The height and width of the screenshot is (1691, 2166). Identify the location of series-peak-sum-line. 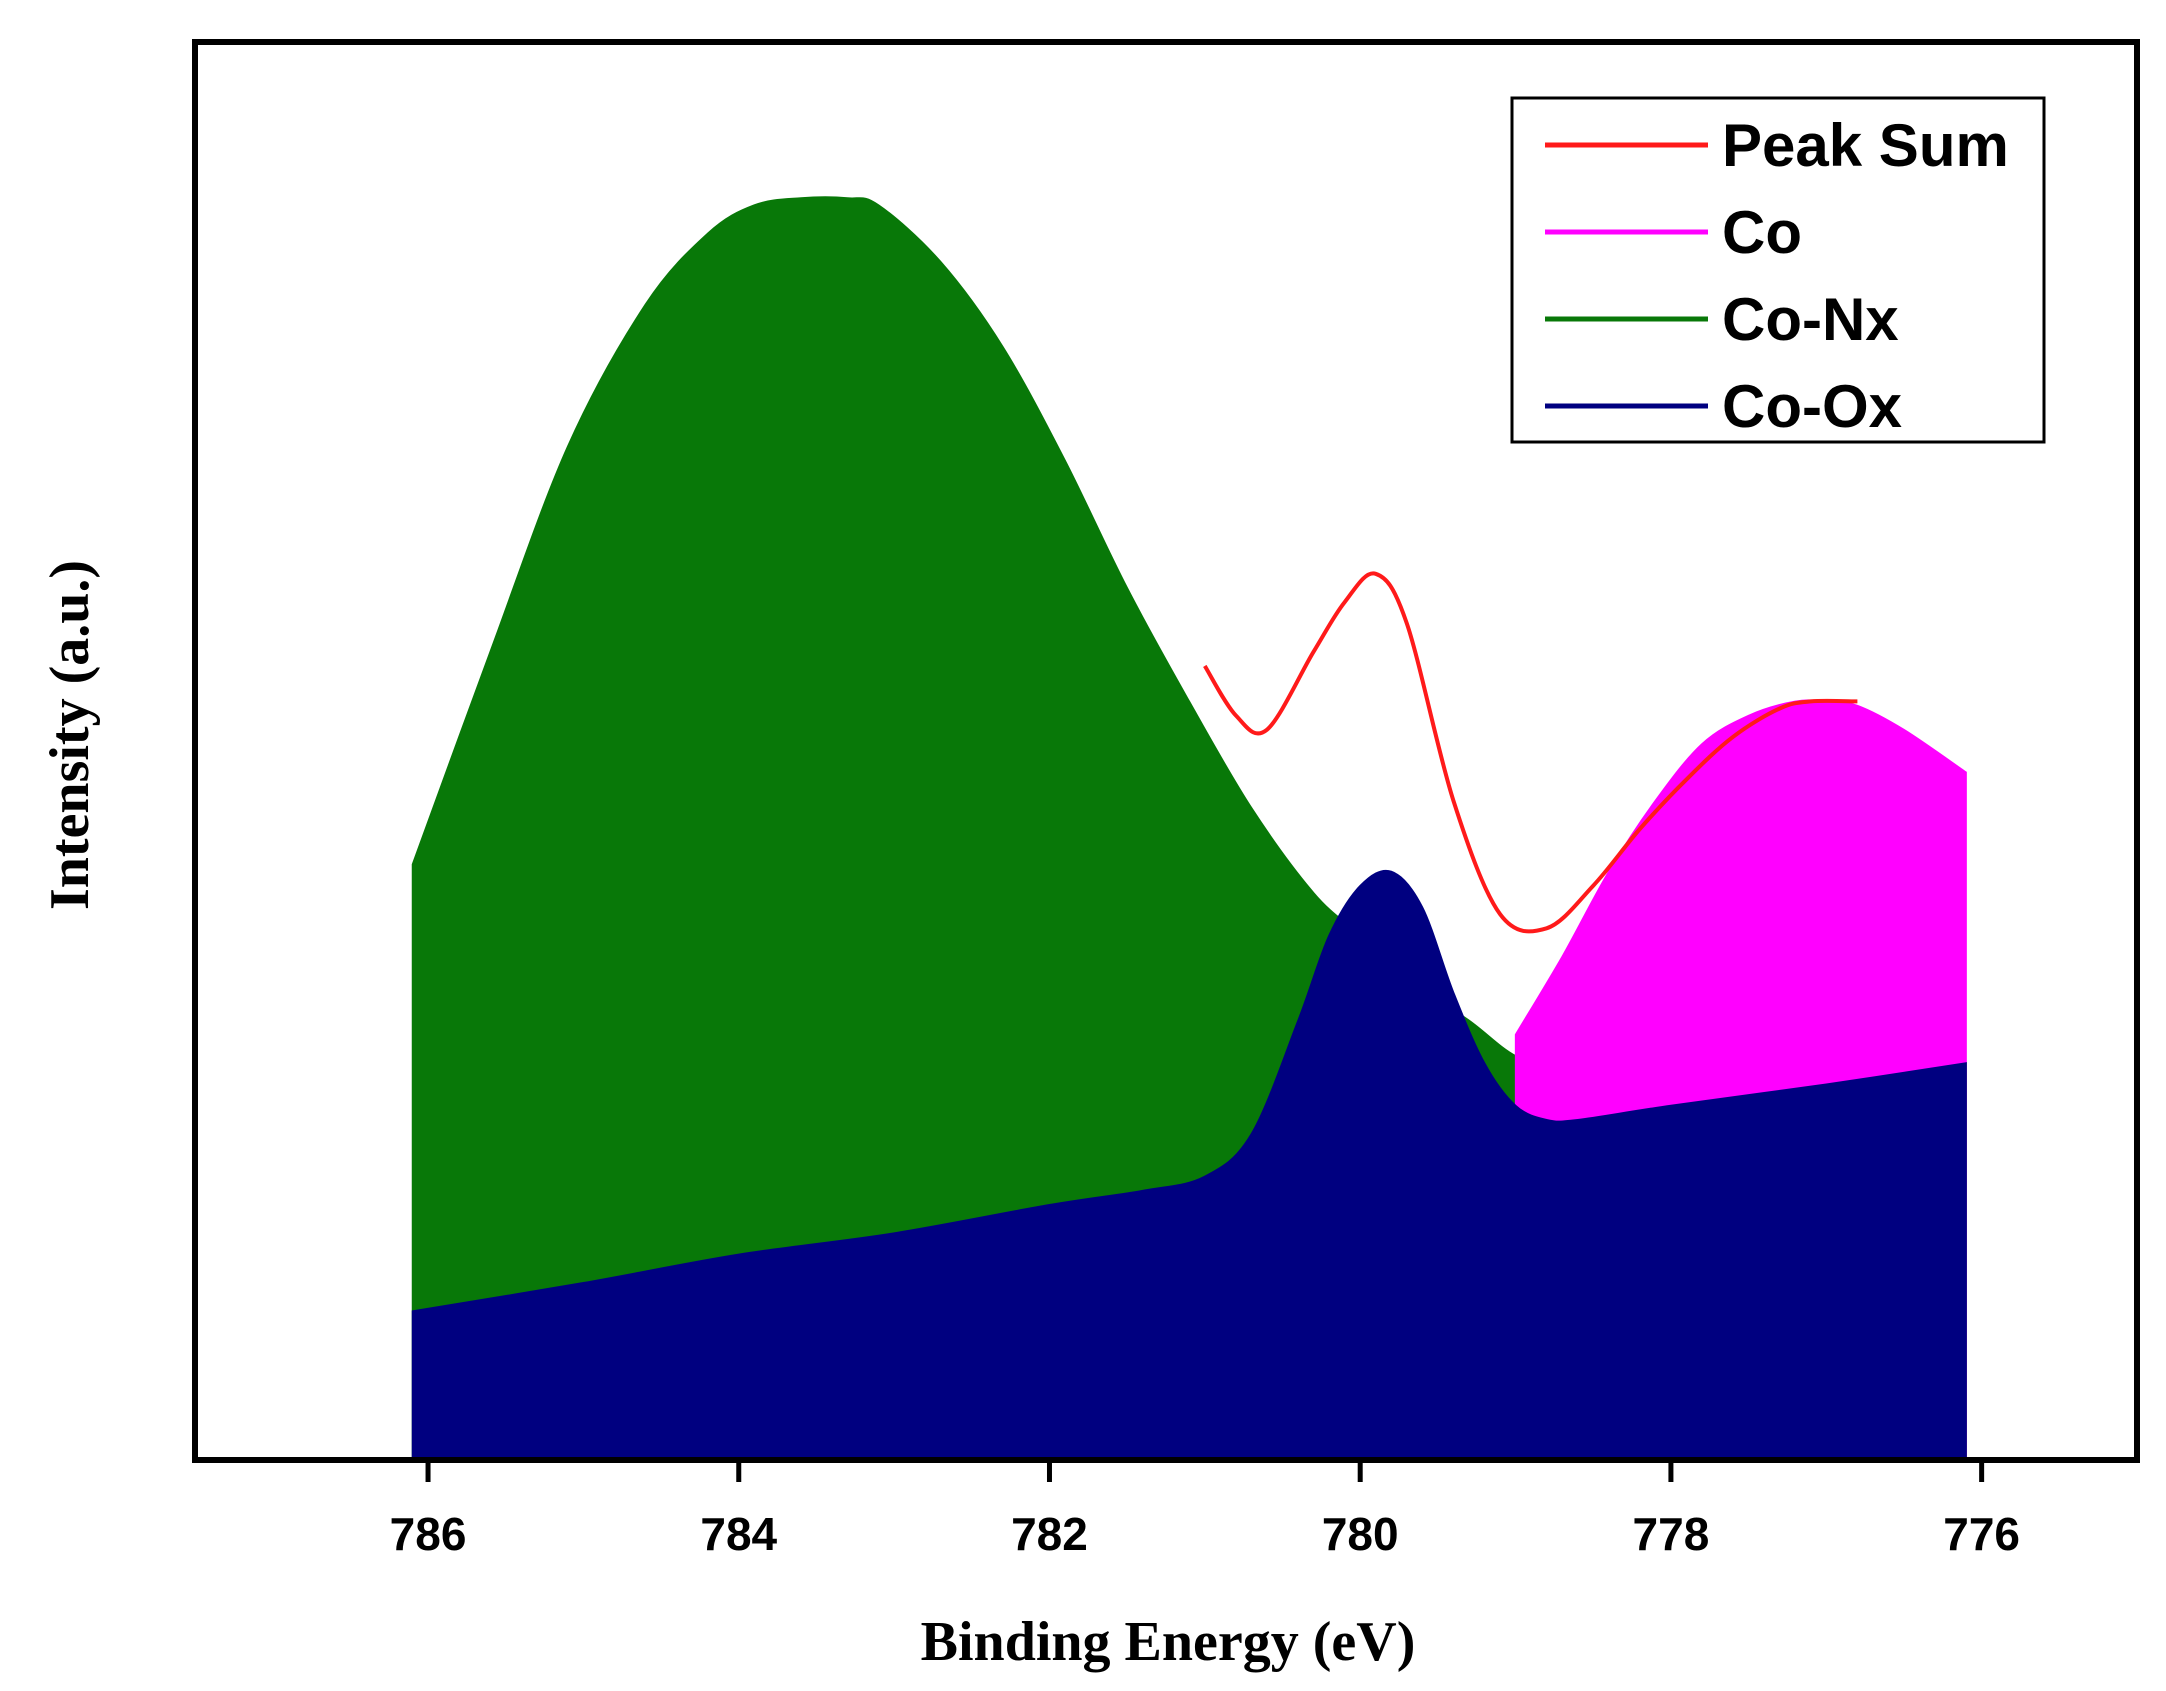
(1530, 752).